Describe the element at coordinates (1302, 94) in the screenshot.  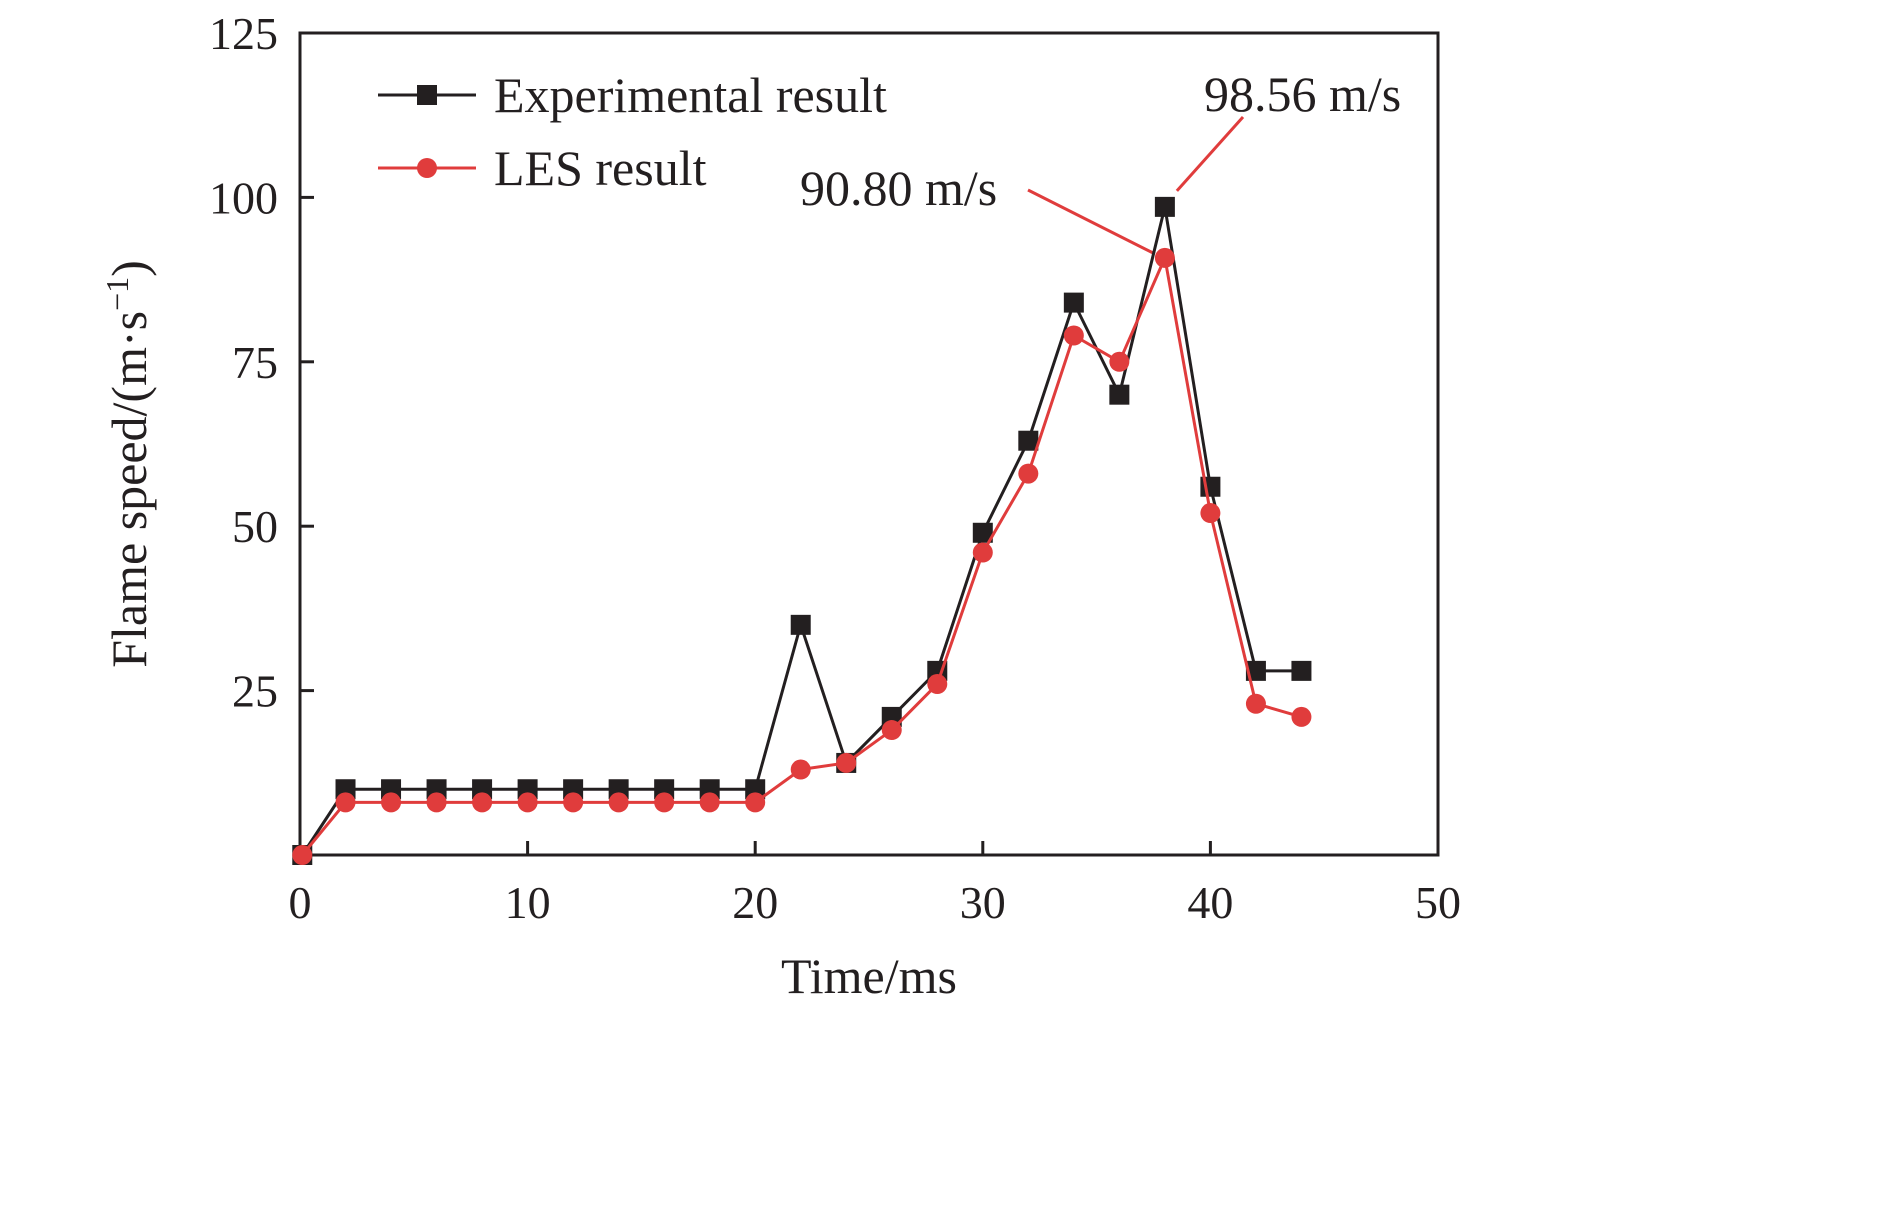
I see `annotation-label-peak-experimental: 98.56 m/s` at that location.